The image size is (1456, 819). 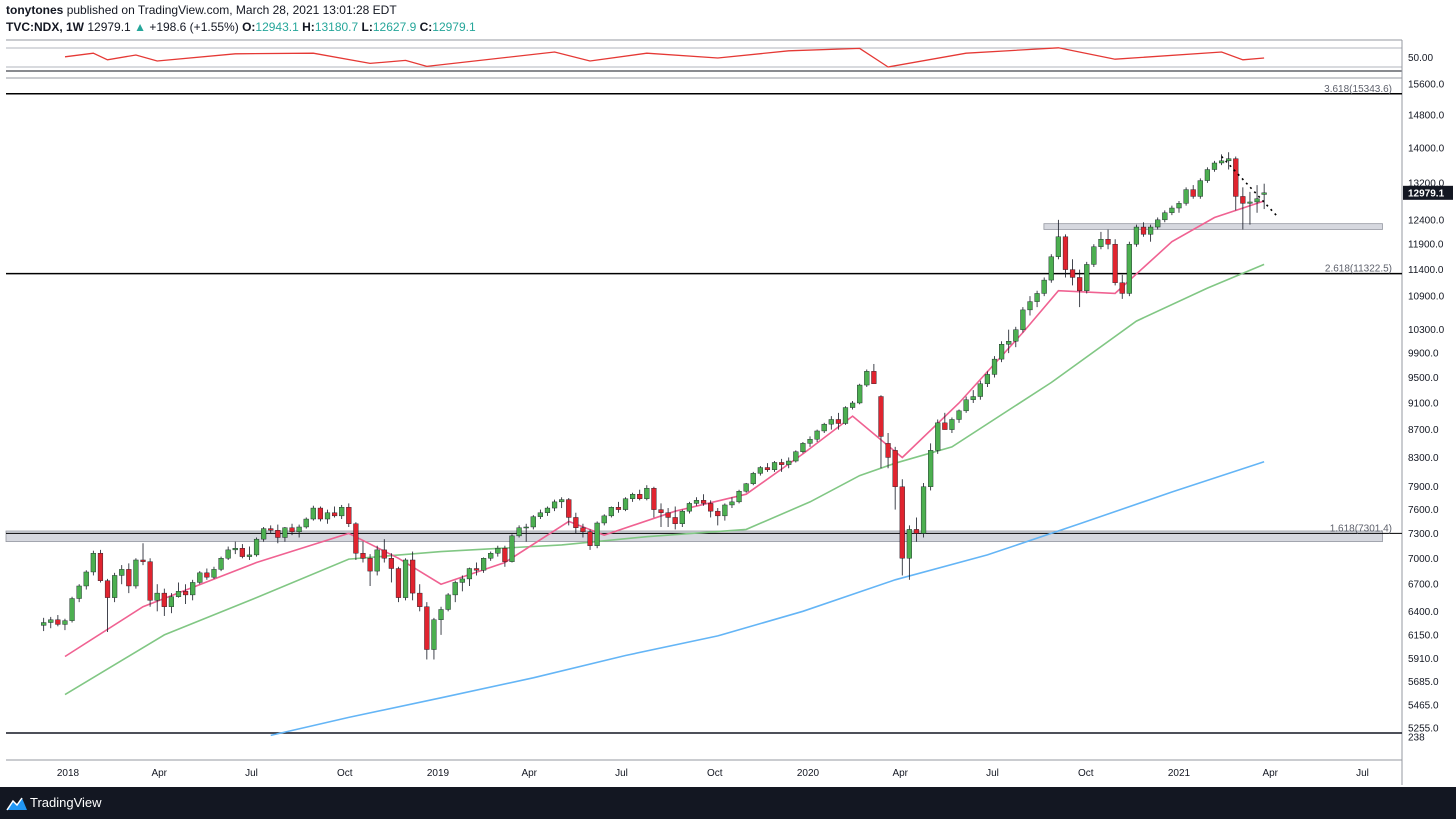 I want to click on last-price: 12979.1, so click(x=109, y=27).